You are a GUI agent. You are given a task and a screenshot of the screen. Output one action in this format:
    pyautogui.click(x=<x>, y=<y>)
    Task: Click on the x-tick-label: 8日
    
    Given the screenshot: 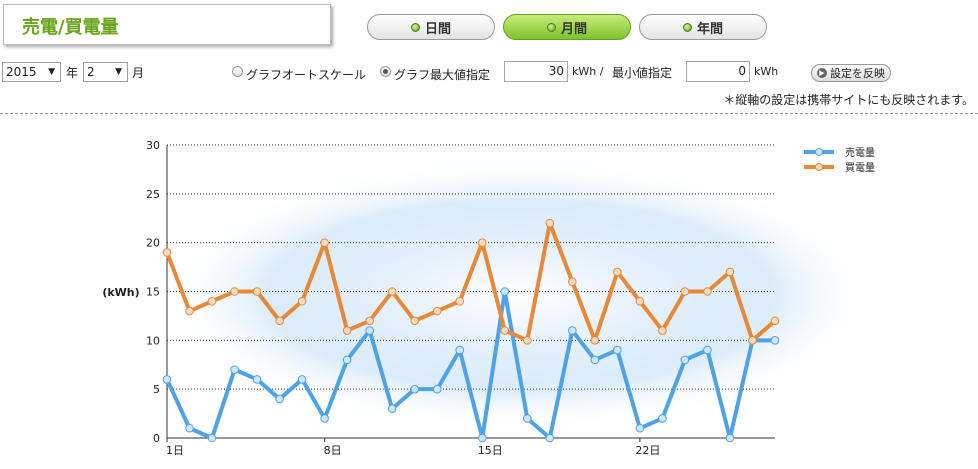 What is the action you would take?
    pyautogui.click(x=333, y=450)
    